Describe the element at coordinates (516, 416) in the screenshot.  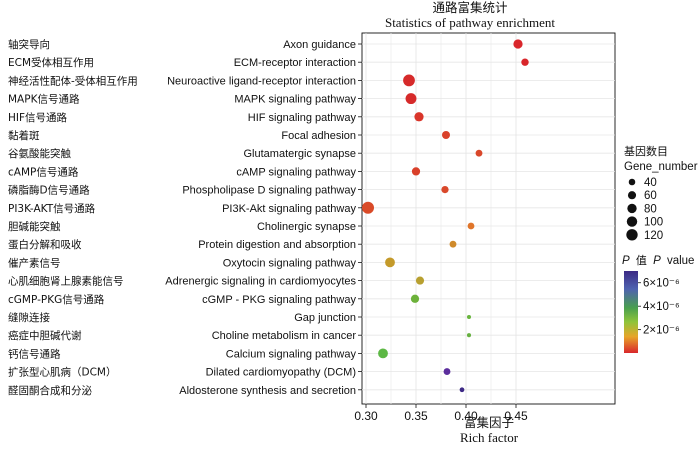
I see `x-tick-label: 0.45` at that location.